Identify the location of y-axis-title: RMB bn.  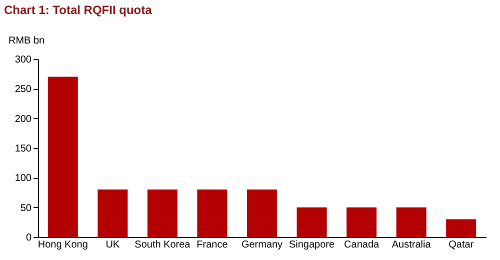
(26, 41).